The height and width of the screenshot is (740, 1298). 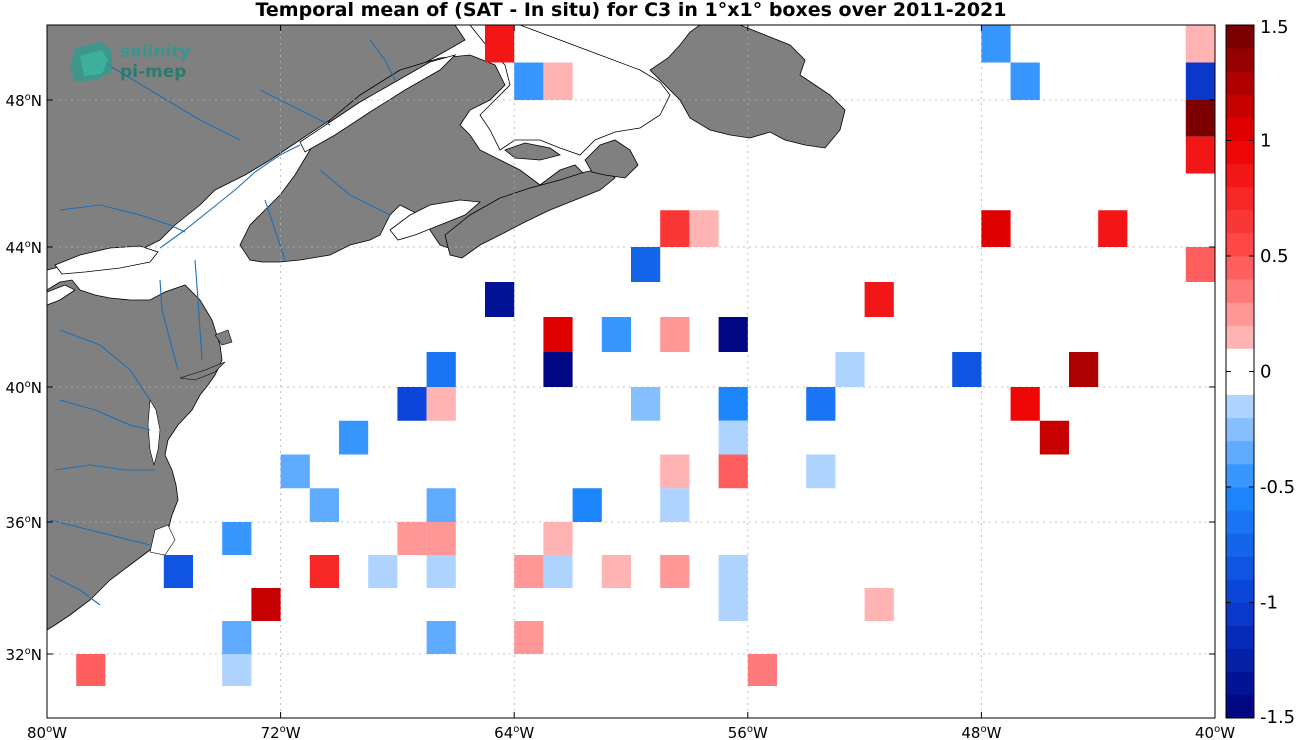 I want to click on river-st-lawrence, so click(x=230, y=196).